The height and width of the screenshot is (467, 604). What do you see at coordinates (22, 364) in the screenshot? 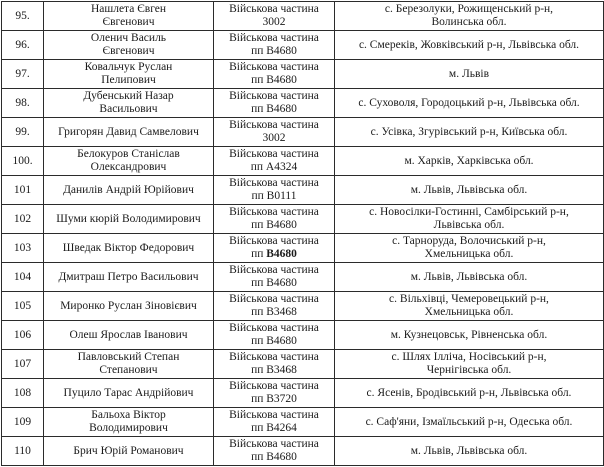
I see `row-number: 107` at bounding box center [22, 364].